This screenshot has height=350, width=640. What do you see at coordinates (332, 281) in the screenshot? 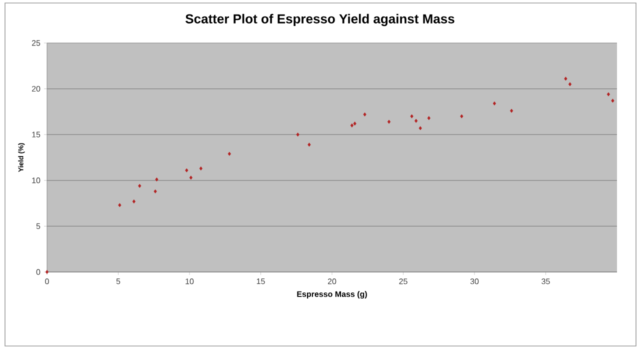
I see `x-tick-label: 20` at bounding box center [332, 281].